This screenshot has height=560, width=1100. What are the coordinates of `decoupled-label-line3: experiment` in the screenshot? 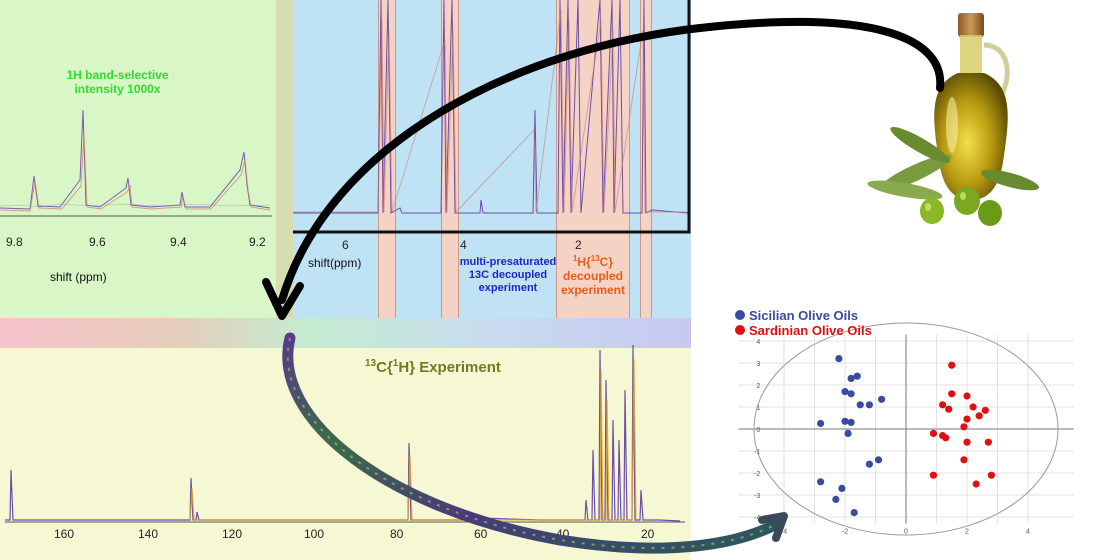 It's located at (593, 290).